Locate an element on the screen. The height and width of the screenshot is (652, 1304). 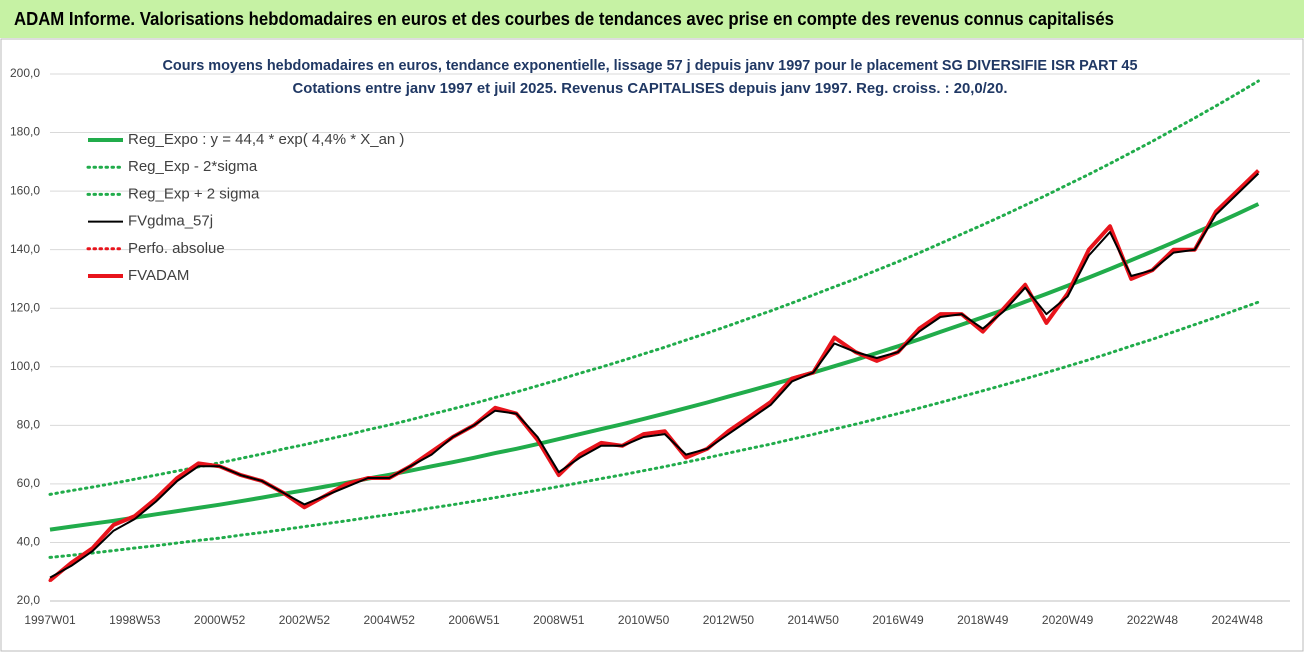
x-tick-label: 2016W49 is located at coordinates (898, 620).